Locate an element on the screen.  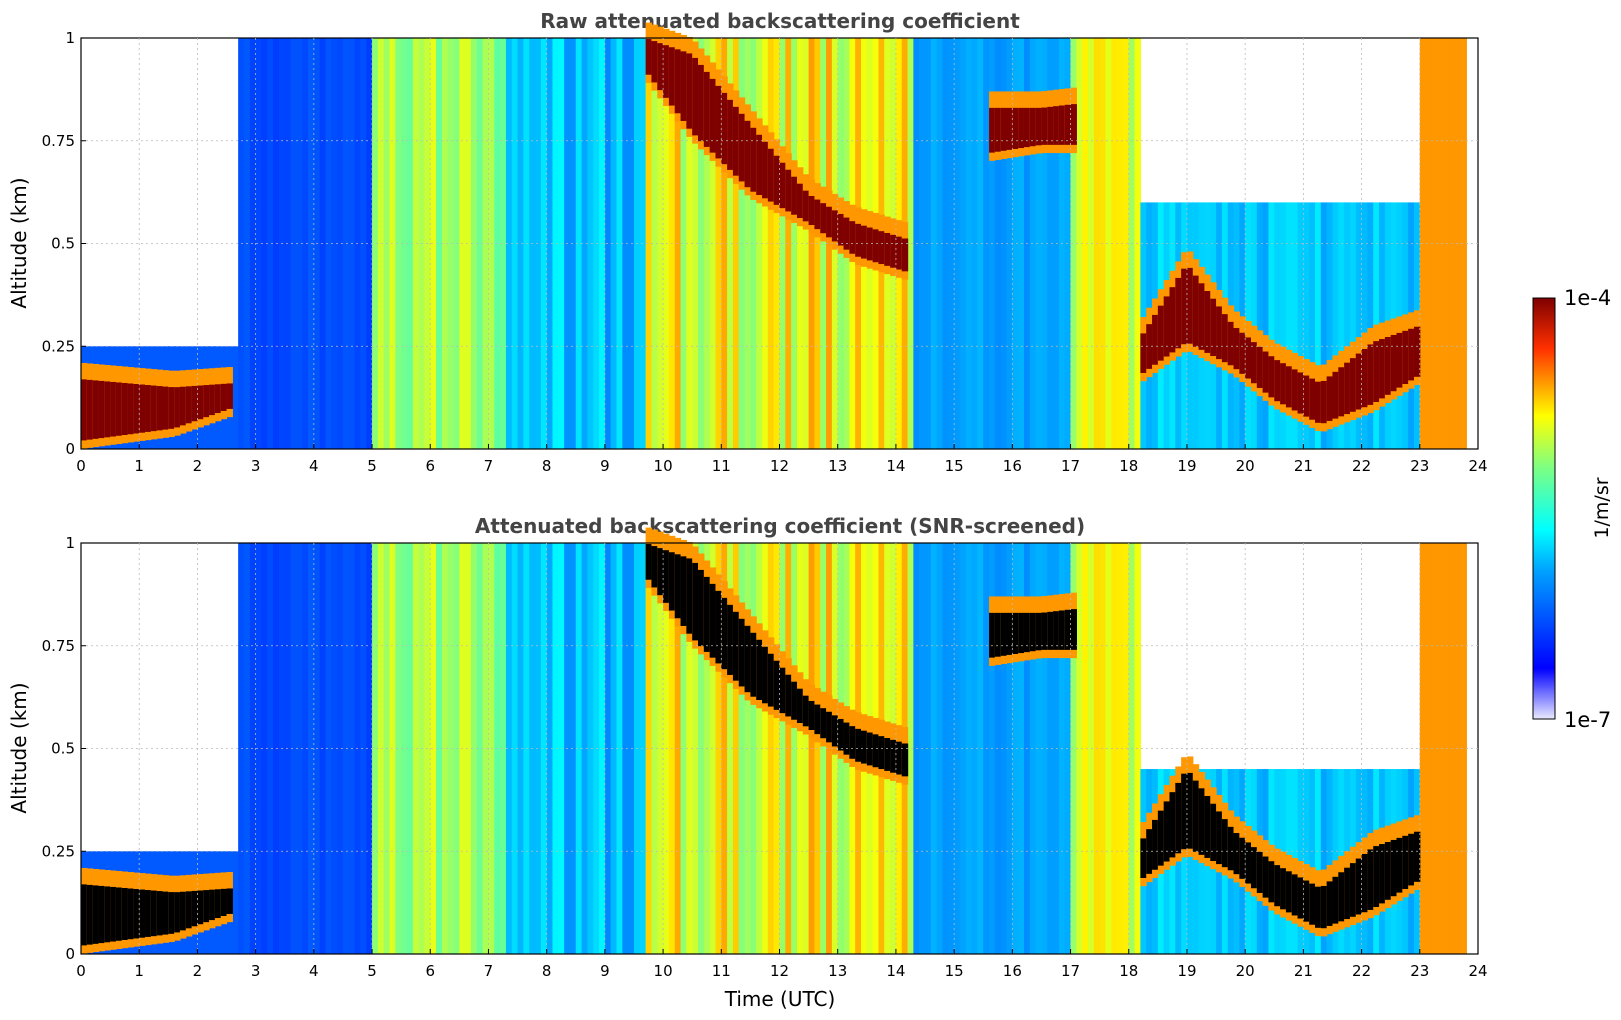
y-tick-label: 0.75 is located at coordinates (58, 141).